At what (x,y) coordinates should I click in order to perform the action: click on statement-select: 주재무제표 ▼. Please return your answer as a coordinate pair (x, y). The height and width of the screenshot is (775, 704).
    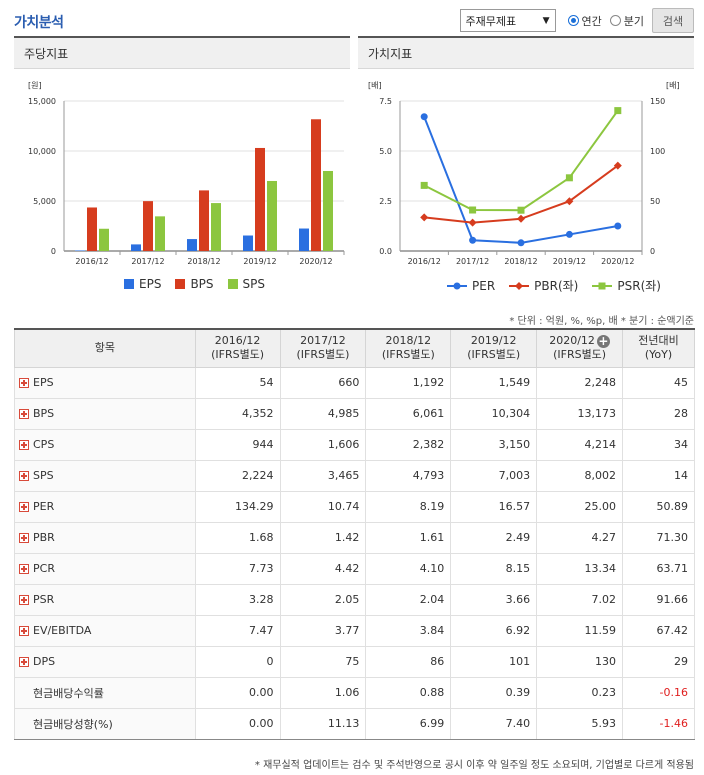
    Looking at the image, I should click on (507, 20).